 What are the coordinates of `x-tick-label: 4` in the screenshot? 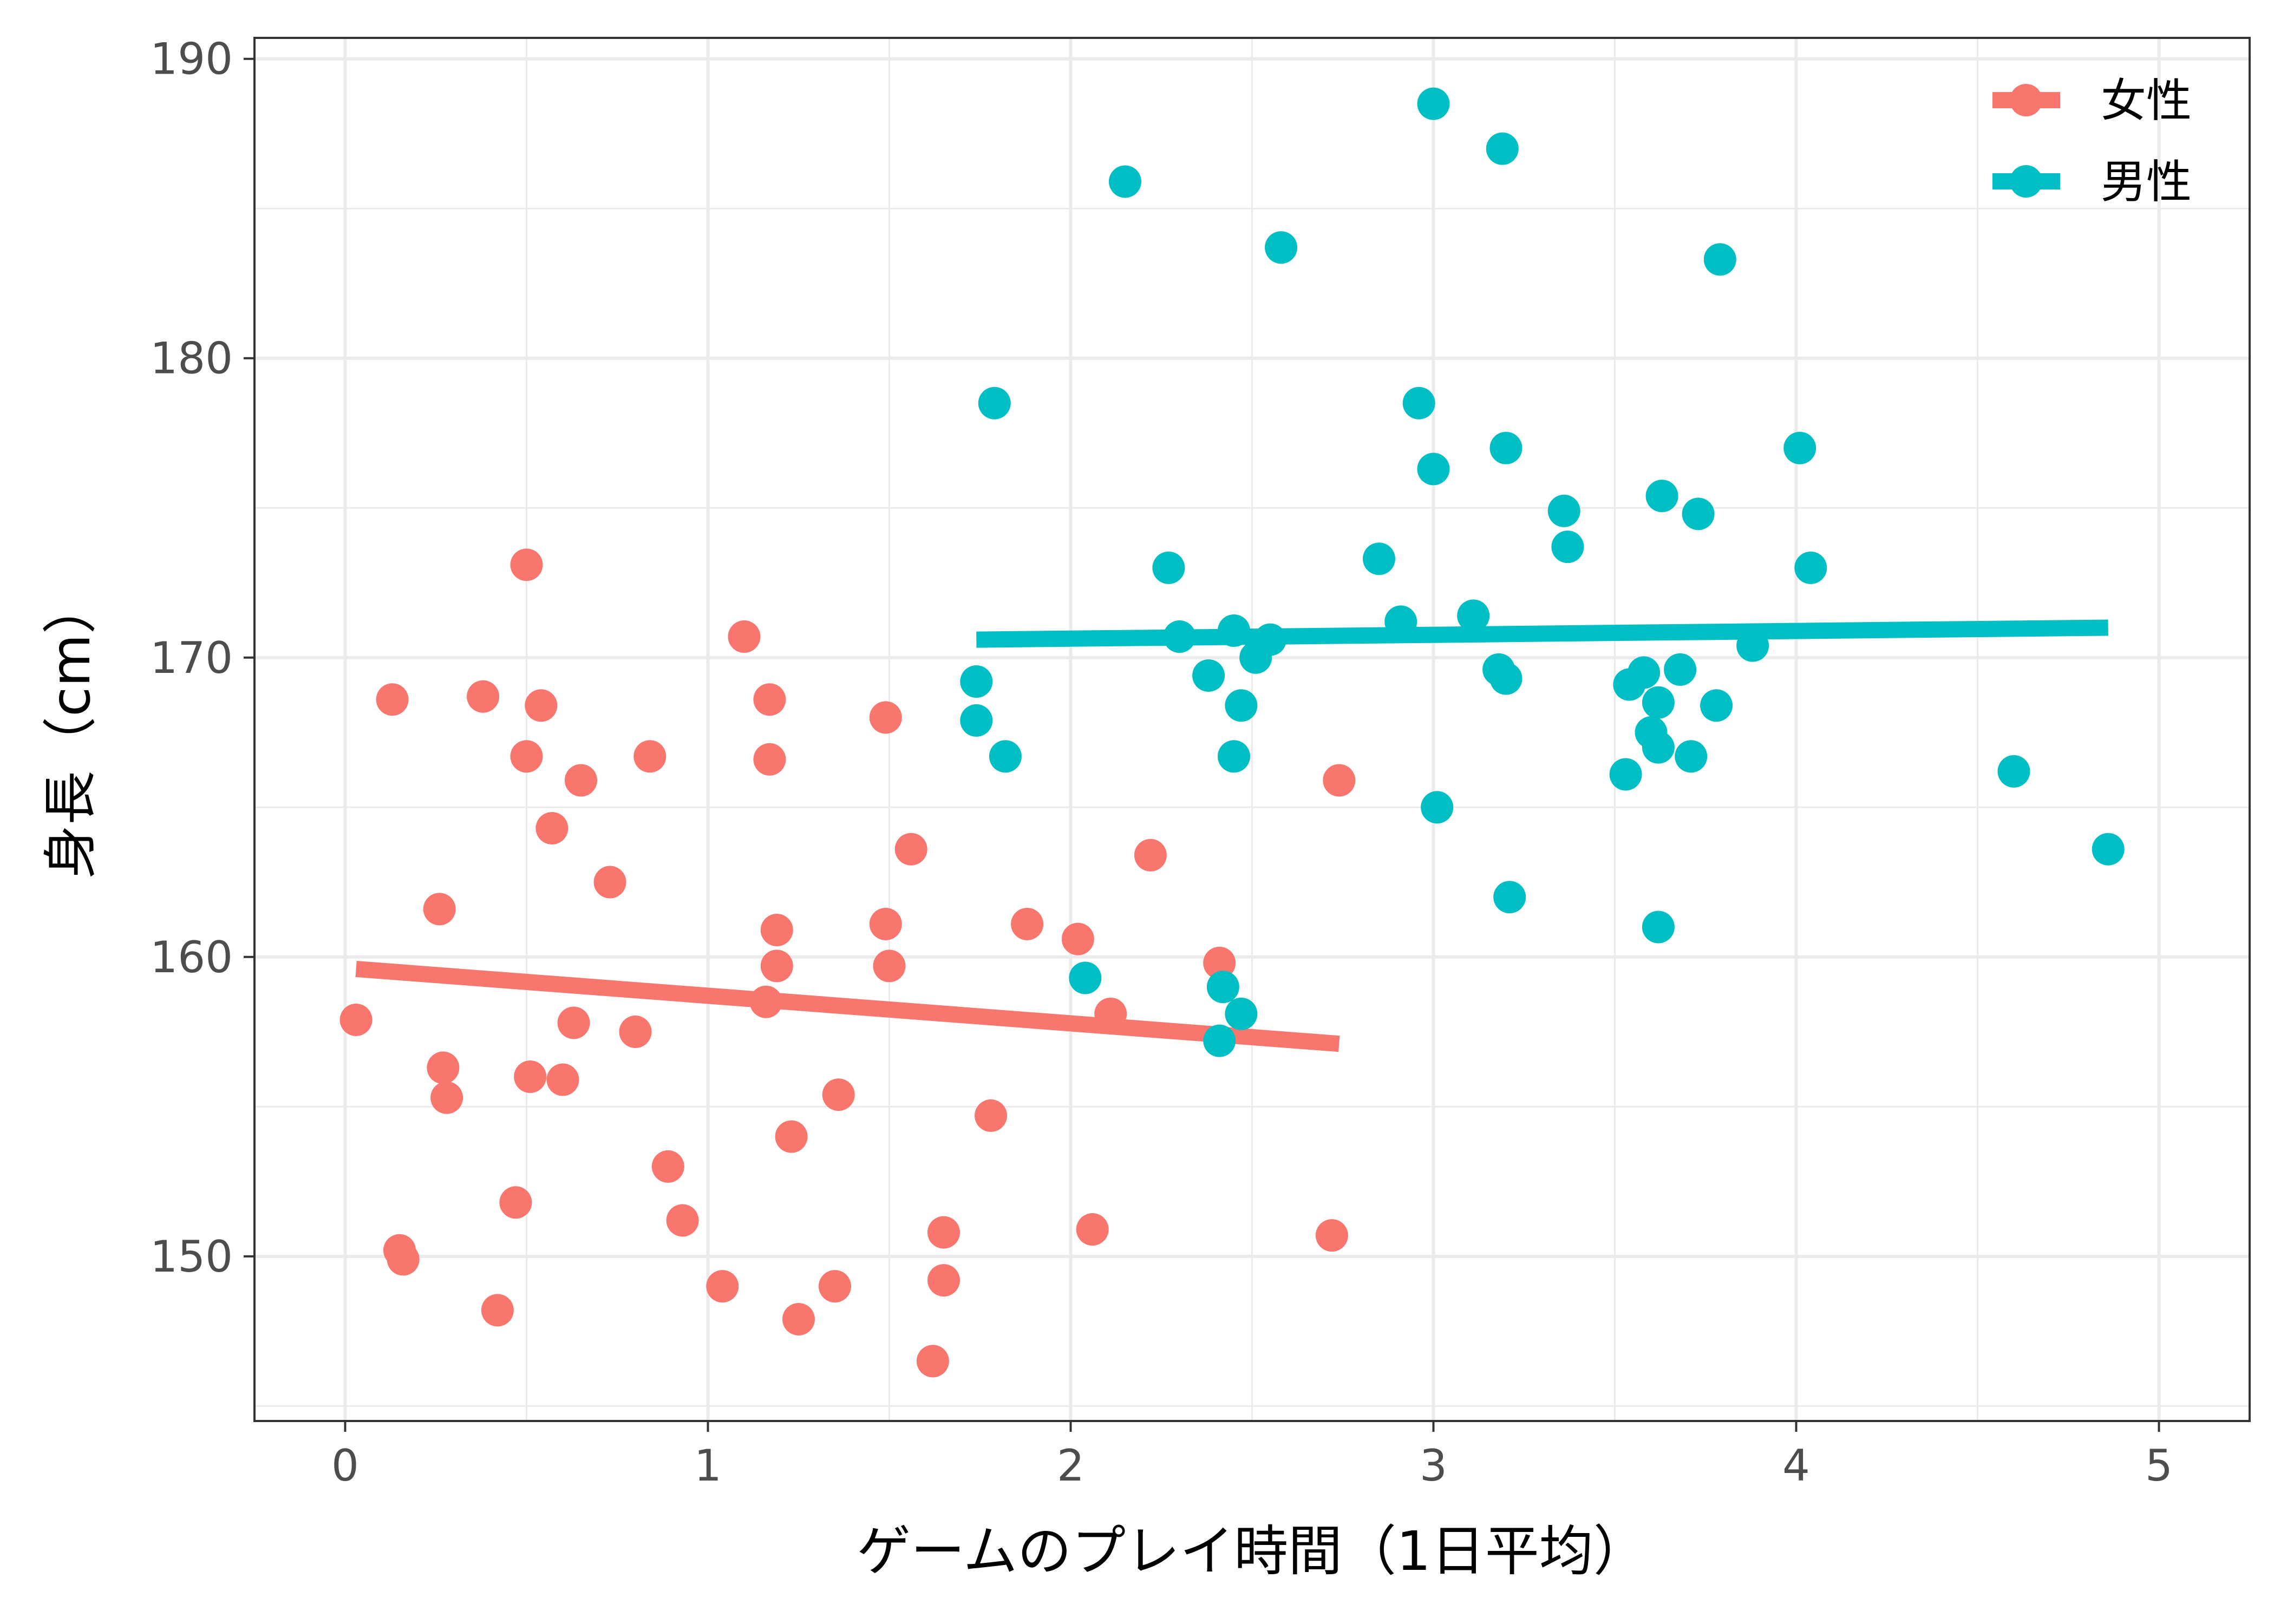 It's located at (1796, 1465).